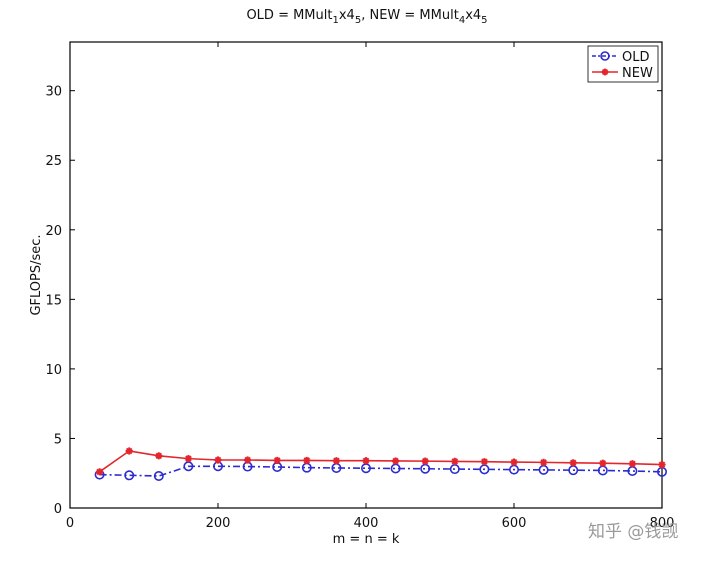 The image size is (720, 562). What do you see at coordinates (58, 439) in the screenshot?
I see `y-tick-label: 5` at bounding box center [58, 439].